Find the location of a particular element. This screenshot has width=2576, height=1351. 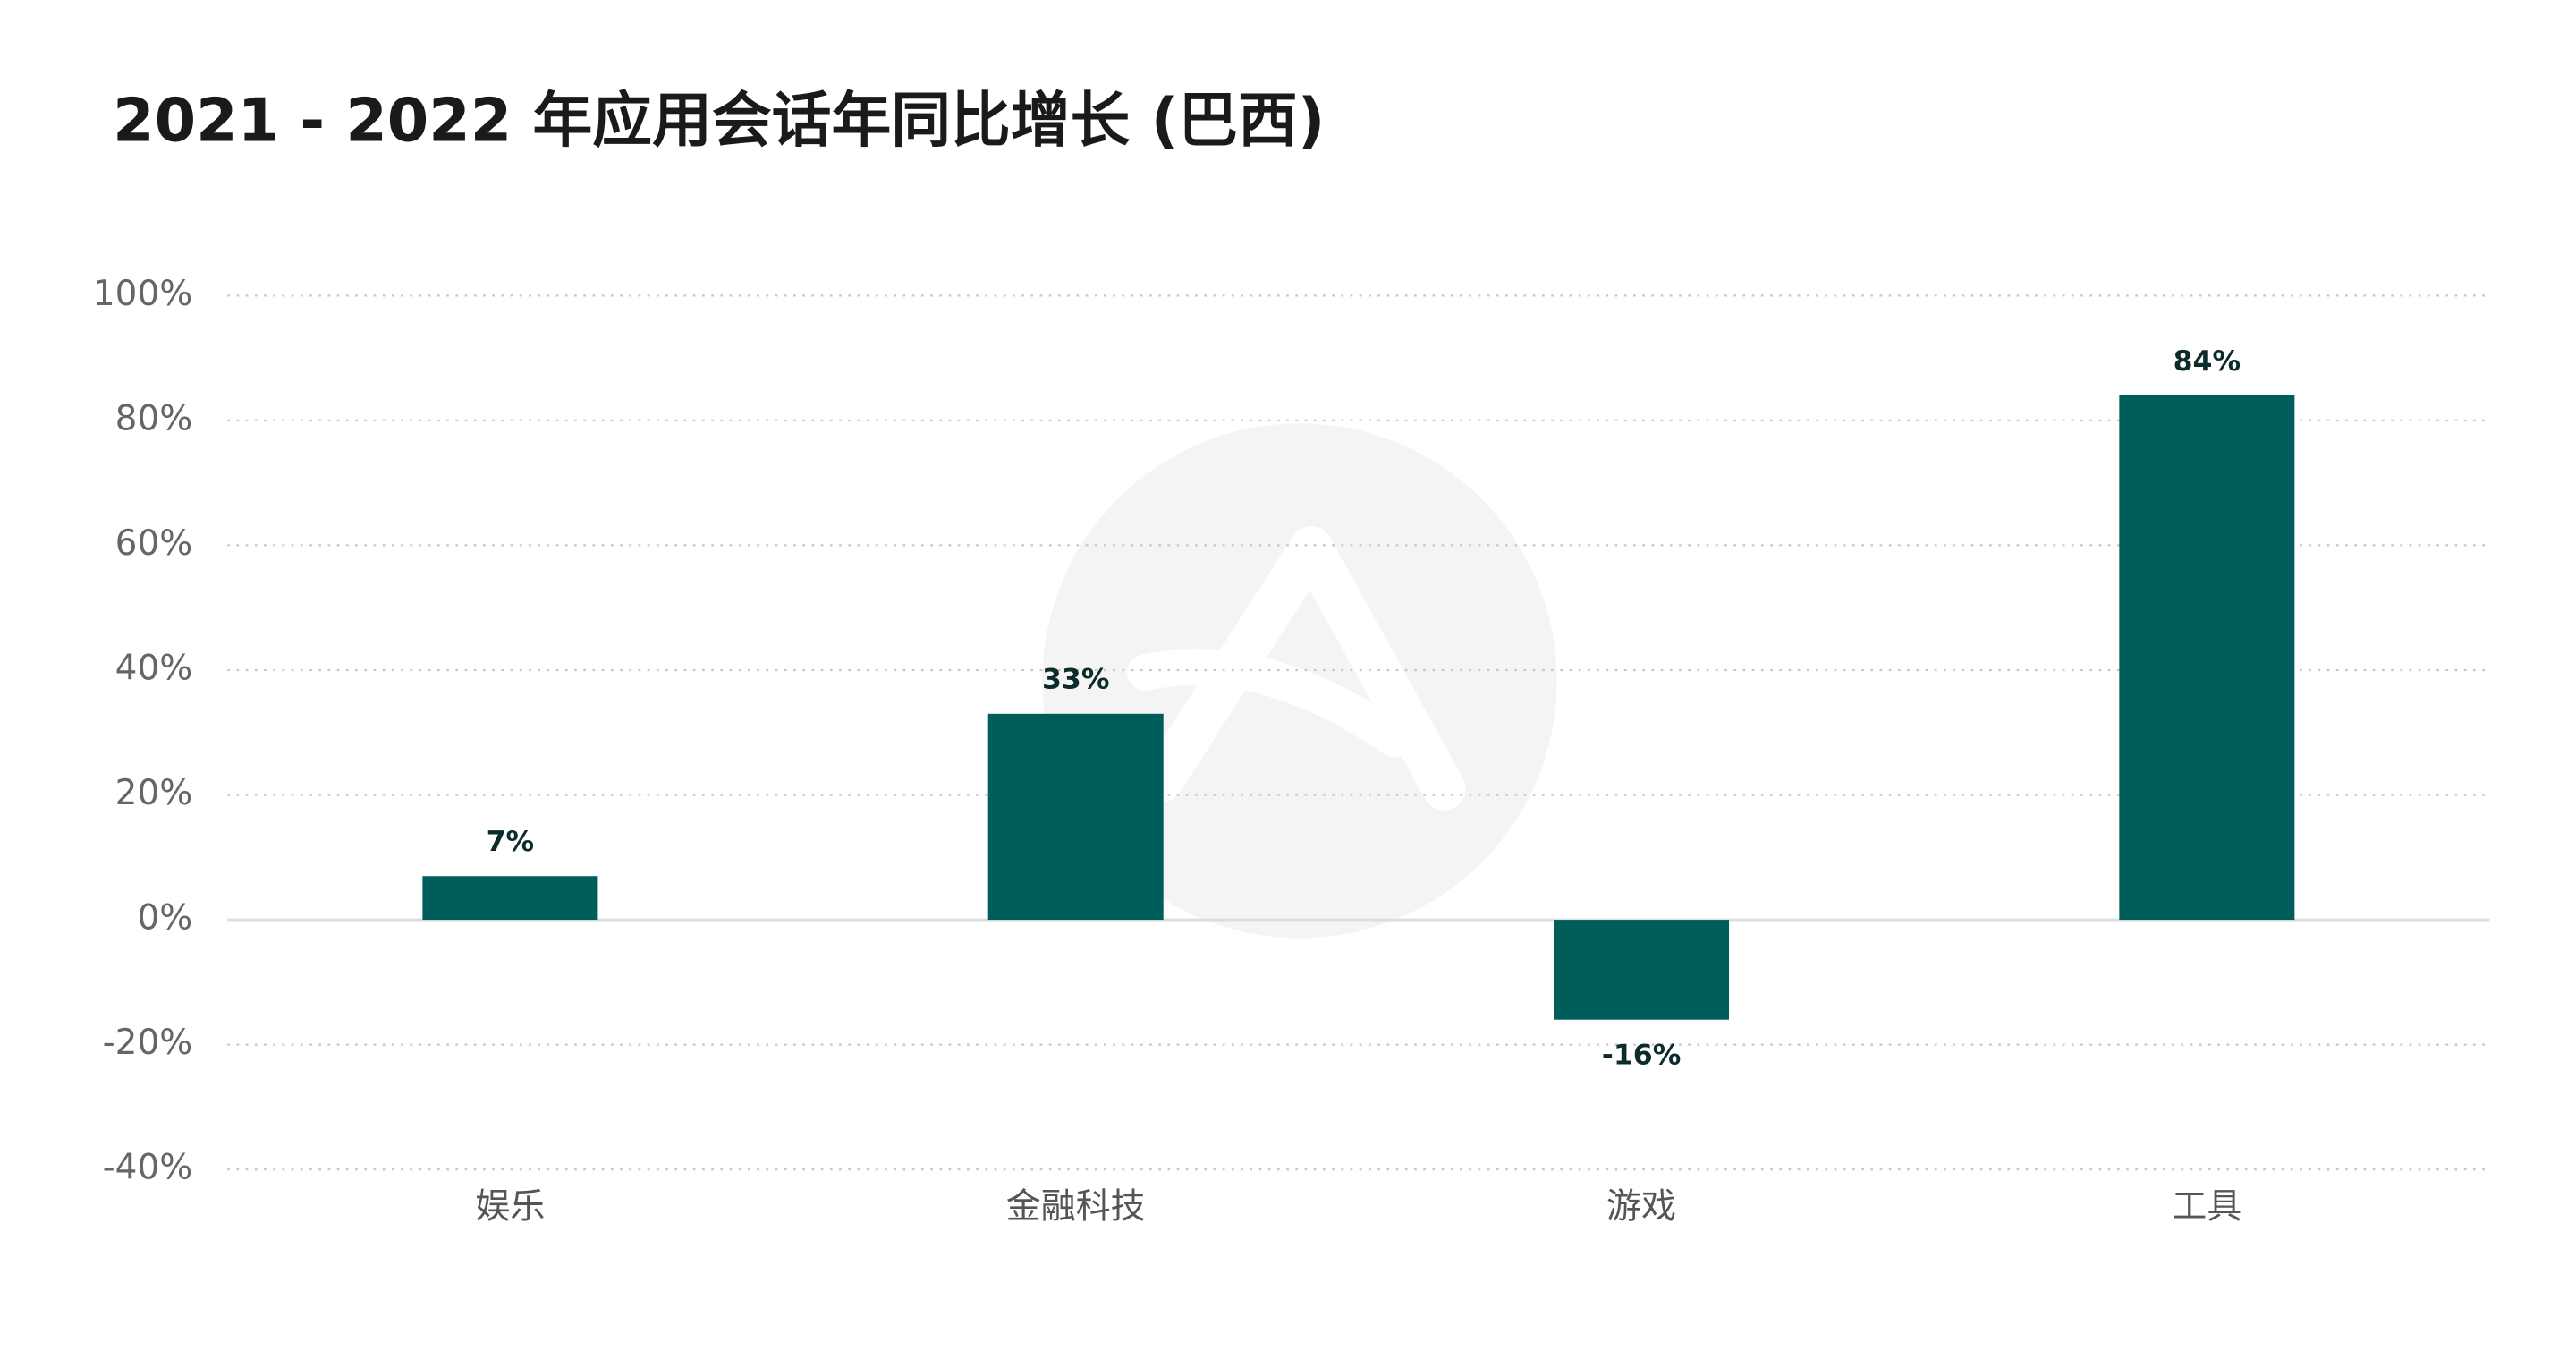

value-label: 7% is located at coordinates (511, 842).